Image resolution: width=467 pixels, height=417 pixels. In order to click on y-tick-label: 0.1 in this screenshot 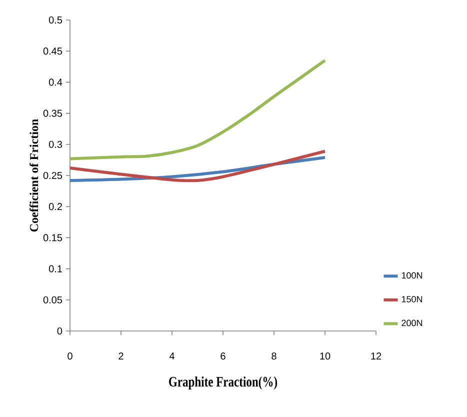, I will do `click(55, 268)`.